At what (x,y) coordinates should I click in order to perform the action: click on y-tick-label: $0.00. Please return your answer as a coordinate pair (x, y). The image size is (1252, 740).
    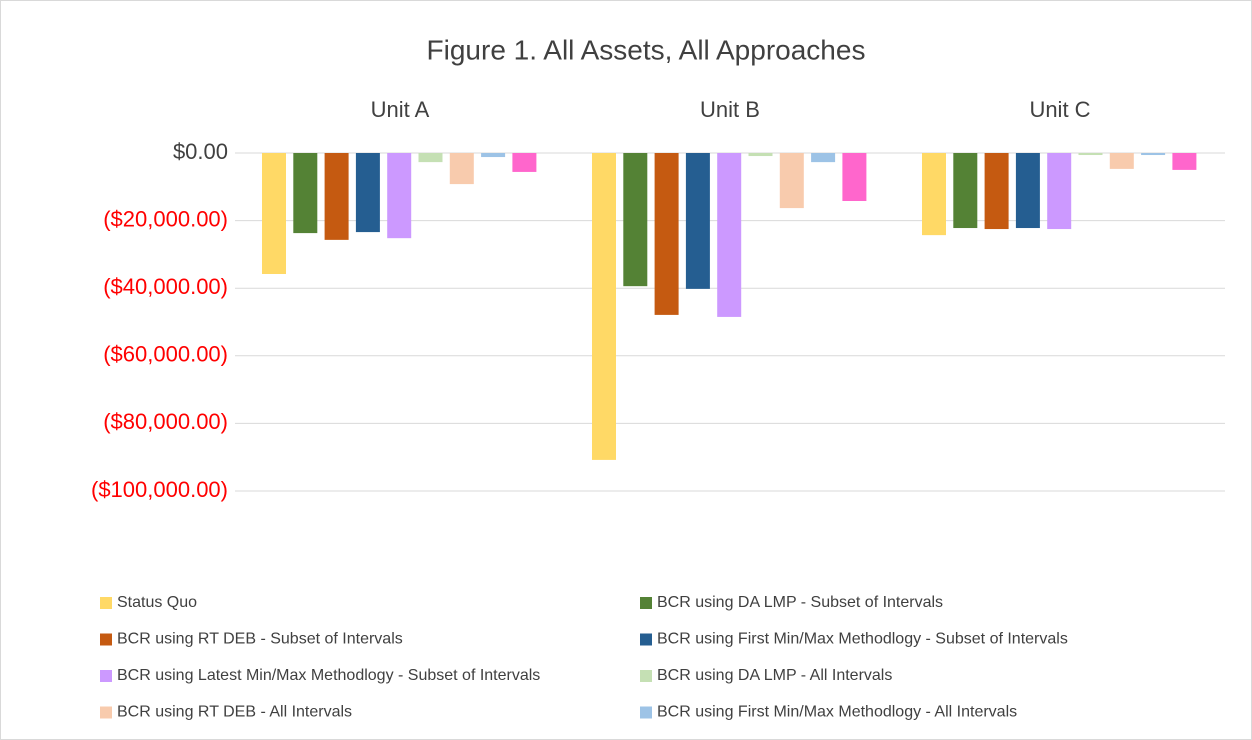
    Looking at the image, I should click on (200, 151).